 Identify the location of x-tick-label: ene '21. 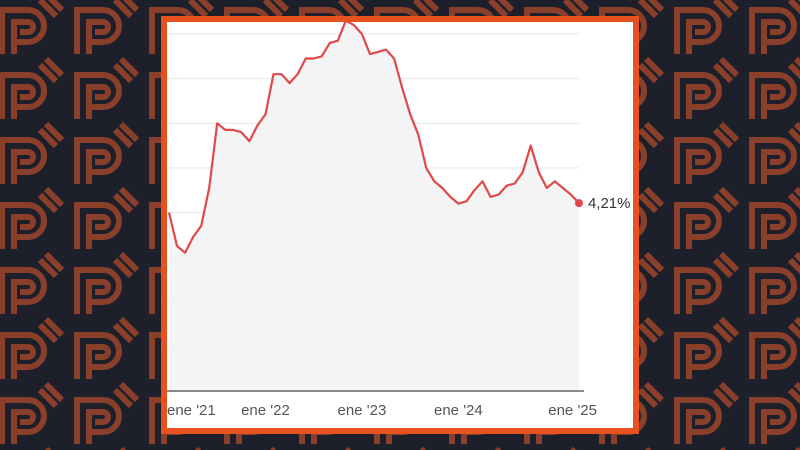
(191, 410).